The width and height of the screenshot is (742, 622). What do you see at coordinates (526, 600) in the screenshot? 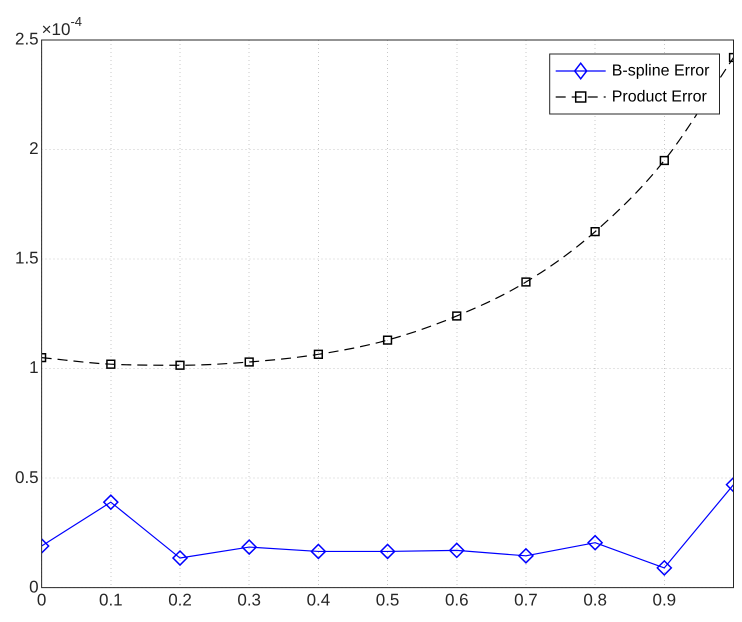
I see `x-tick-label: 0.7` at bounding box center [526, 600].